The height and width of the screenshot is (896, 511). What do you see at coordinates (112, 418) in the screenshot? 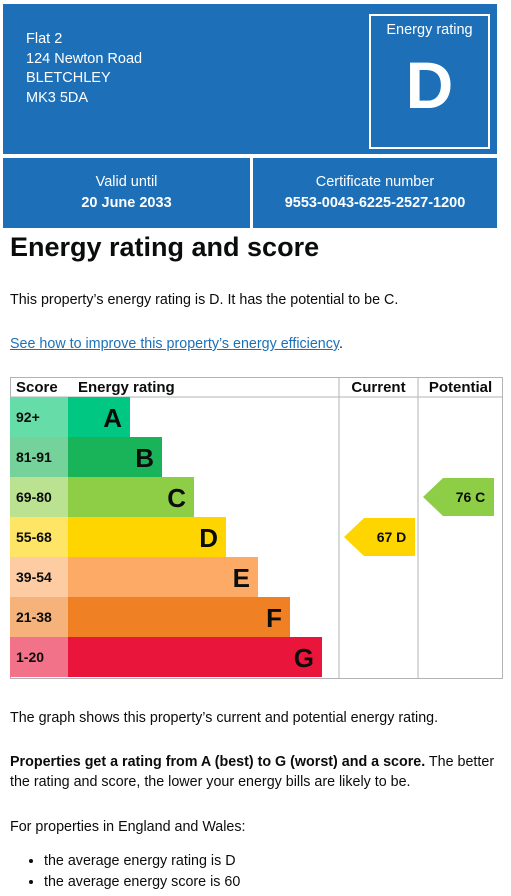
I see `band-letter: A` at bounding box center [112, 418].